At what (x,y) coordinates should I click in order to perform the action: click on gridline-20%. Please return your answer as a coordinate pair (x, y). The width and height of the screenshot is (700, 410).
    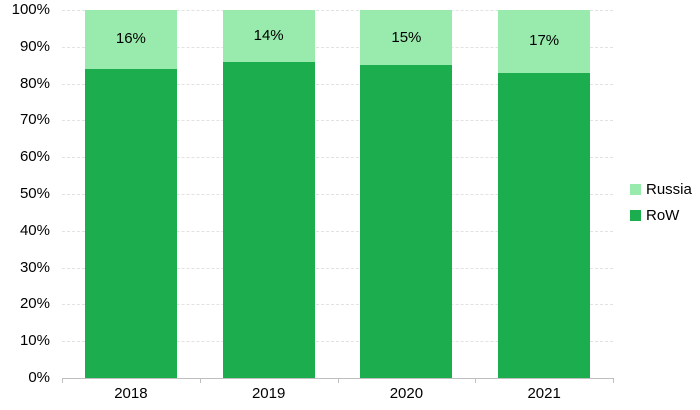
    Looking at the image, I should click on (337, 305).